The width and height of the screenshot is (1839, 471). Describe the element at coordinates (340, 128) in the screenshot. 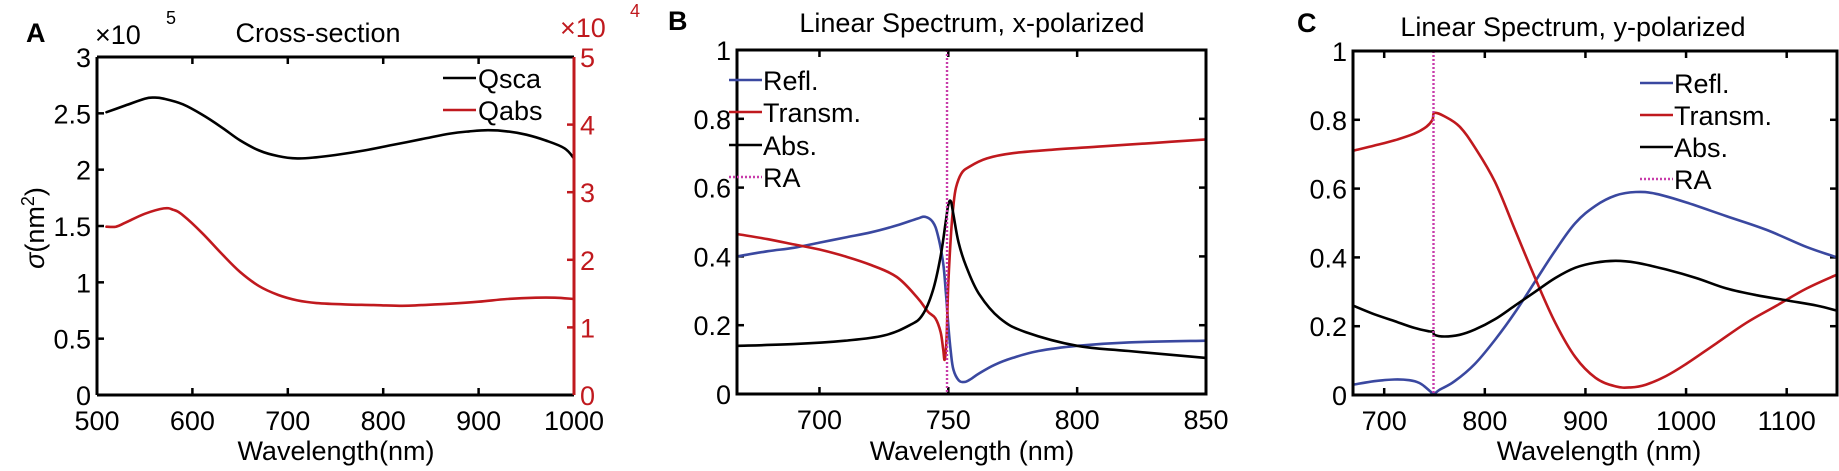

I see `series-line-qsca-a` at that location.